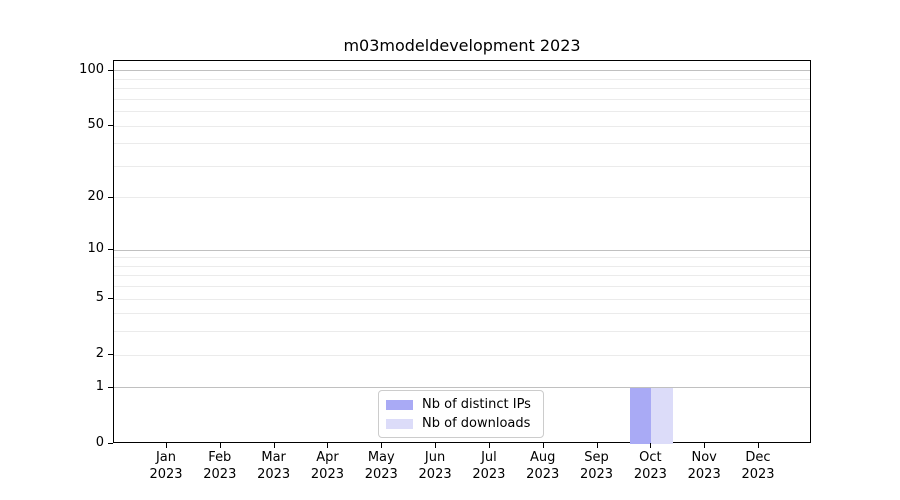  I want to click on x-tick-label: Oct 2023, so click(650, 466).